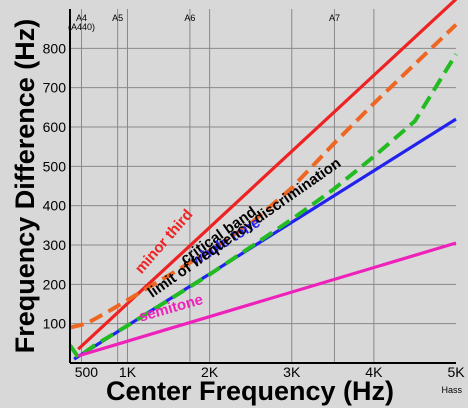  What do you see at coordinates (87, 372) in the screenshot?
I see `x-tick-label: 500` at bounding box center [87, 372].